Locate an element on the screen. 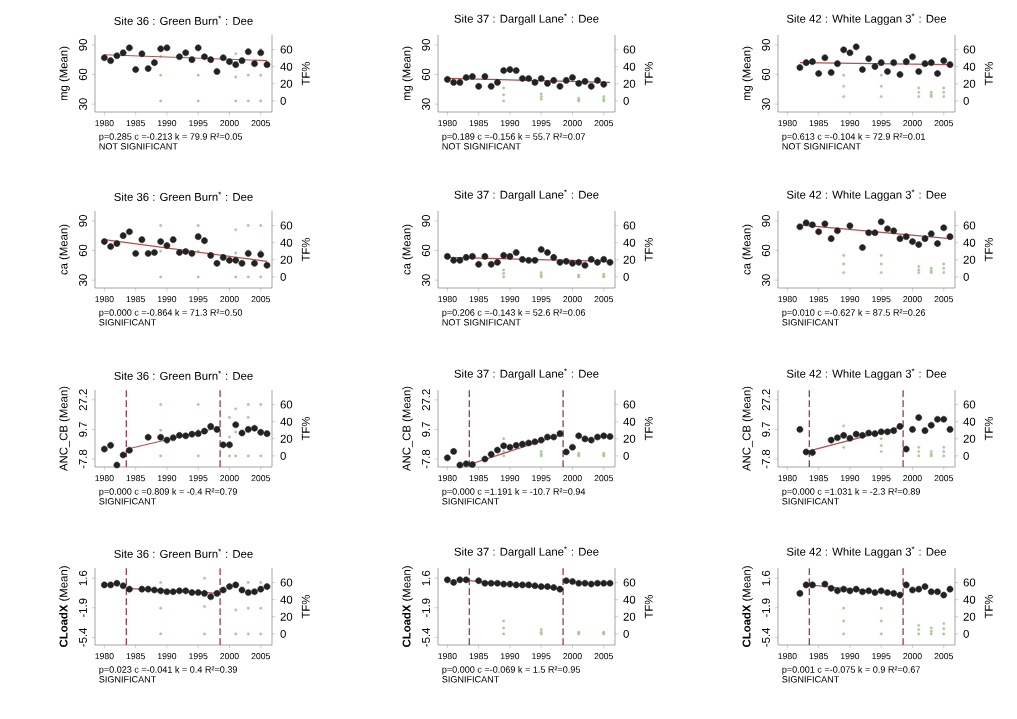 The height and width of the screenshot is (719, 1017). text: p=0.010 c =-0.627 k = 87.5 R²=0.26 is located at coordinates (854, 313).